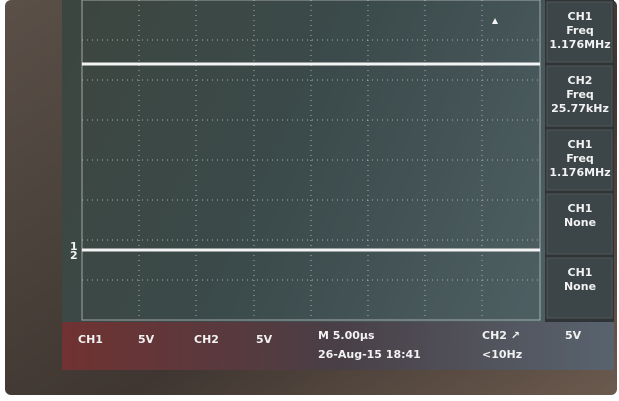 The width and height of the screenshot is (619, 401). What do you see at coordinates (573, 335) in the screenshot?
I see `trigger-level: 5V` at bounding box center [573, 335].